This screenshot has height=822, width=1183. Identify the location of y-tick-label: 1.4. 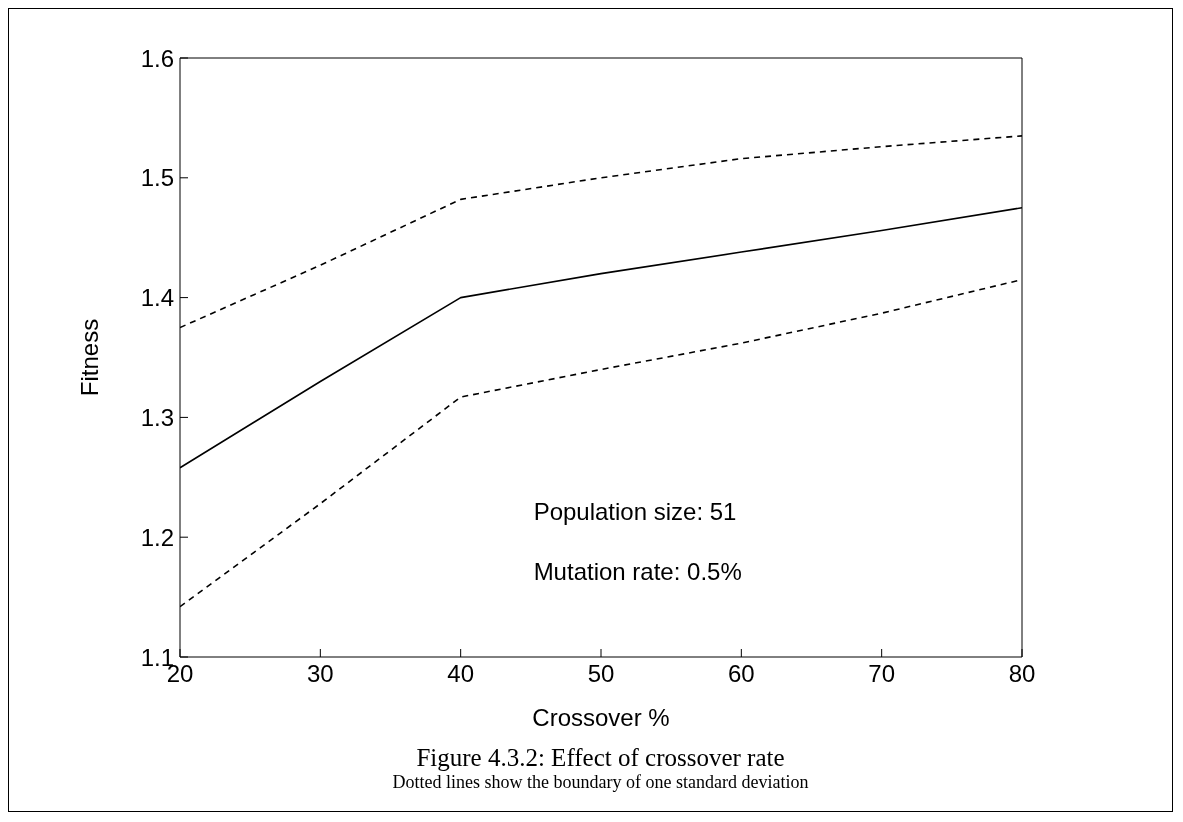
(157, 298).